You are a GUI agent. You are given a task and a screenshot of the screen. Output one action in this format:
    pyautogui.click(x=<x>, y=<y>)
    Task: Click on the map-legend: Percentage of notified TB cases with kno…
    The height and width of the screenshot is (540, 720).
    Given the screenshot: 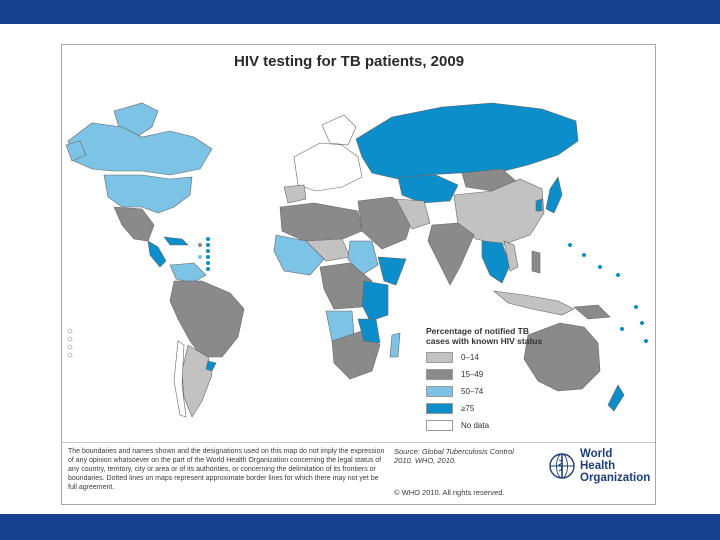 What is the action you would take?
    pyautogui.click(x=506, y=380)
    